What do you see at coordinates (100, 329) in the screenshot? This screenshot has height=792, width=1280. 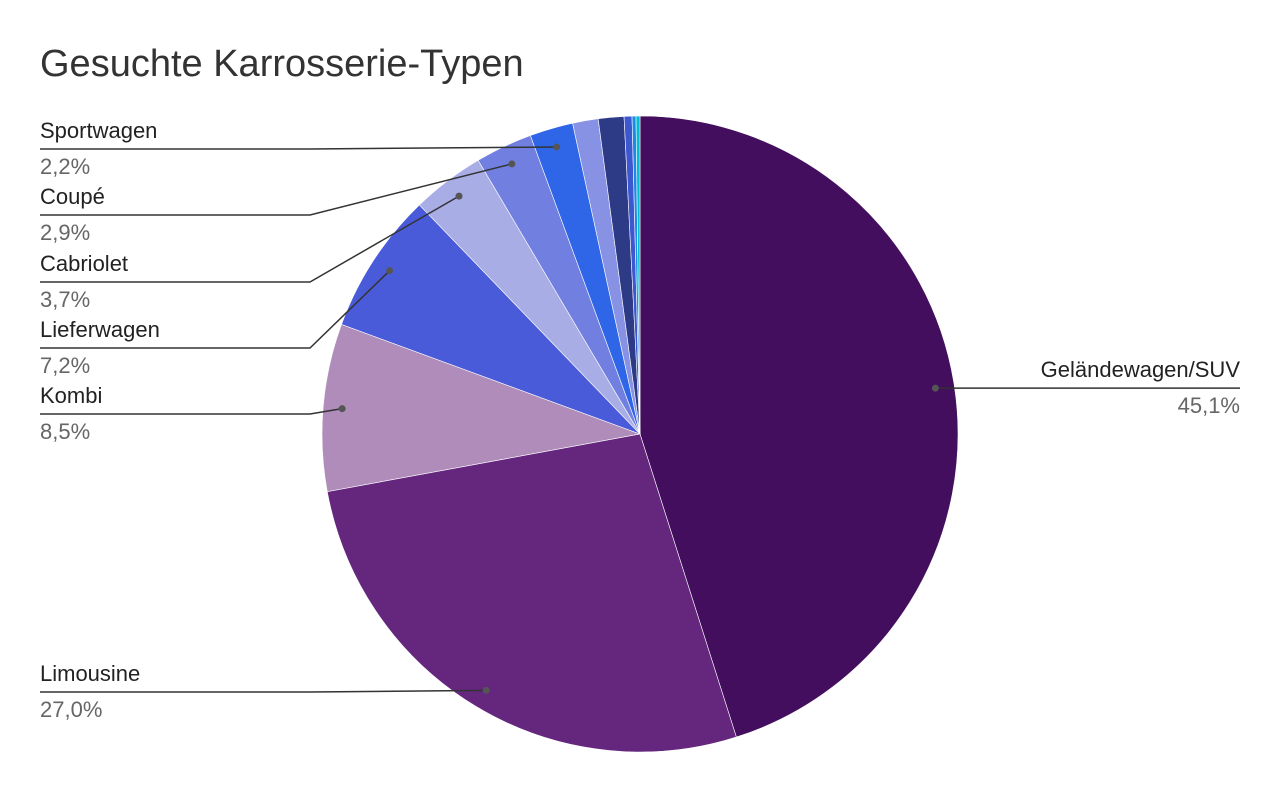 I see `slice-label: Lieferwagen` at bounding box center [100, 329].